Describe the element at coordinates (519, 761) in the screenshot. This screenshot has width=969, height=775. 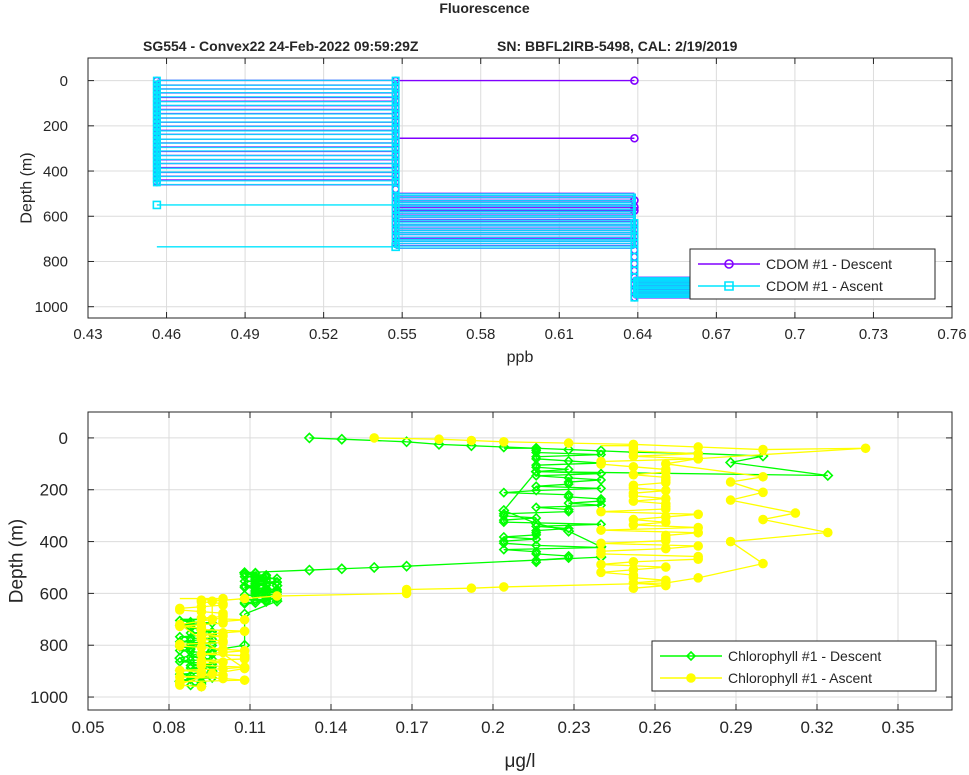
I see `x-axis-label: μg/l` at that location.